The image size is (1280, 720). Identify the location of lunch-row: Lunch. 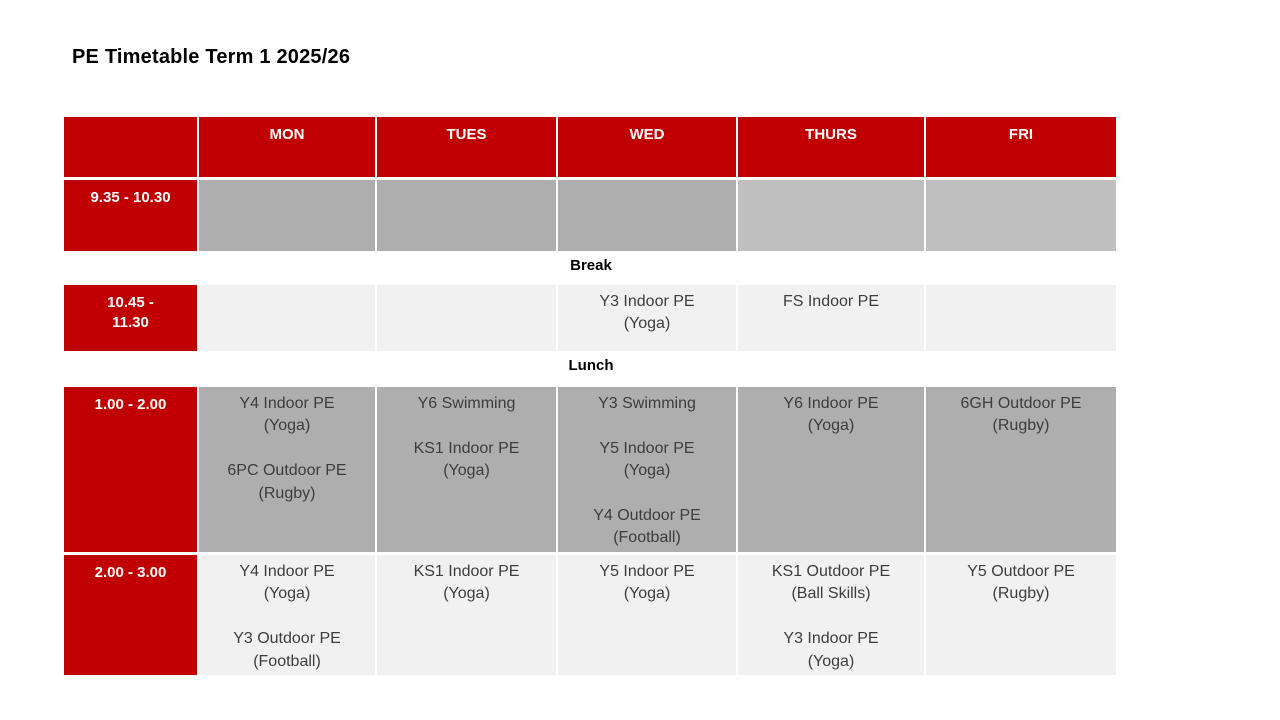
(591, 369).